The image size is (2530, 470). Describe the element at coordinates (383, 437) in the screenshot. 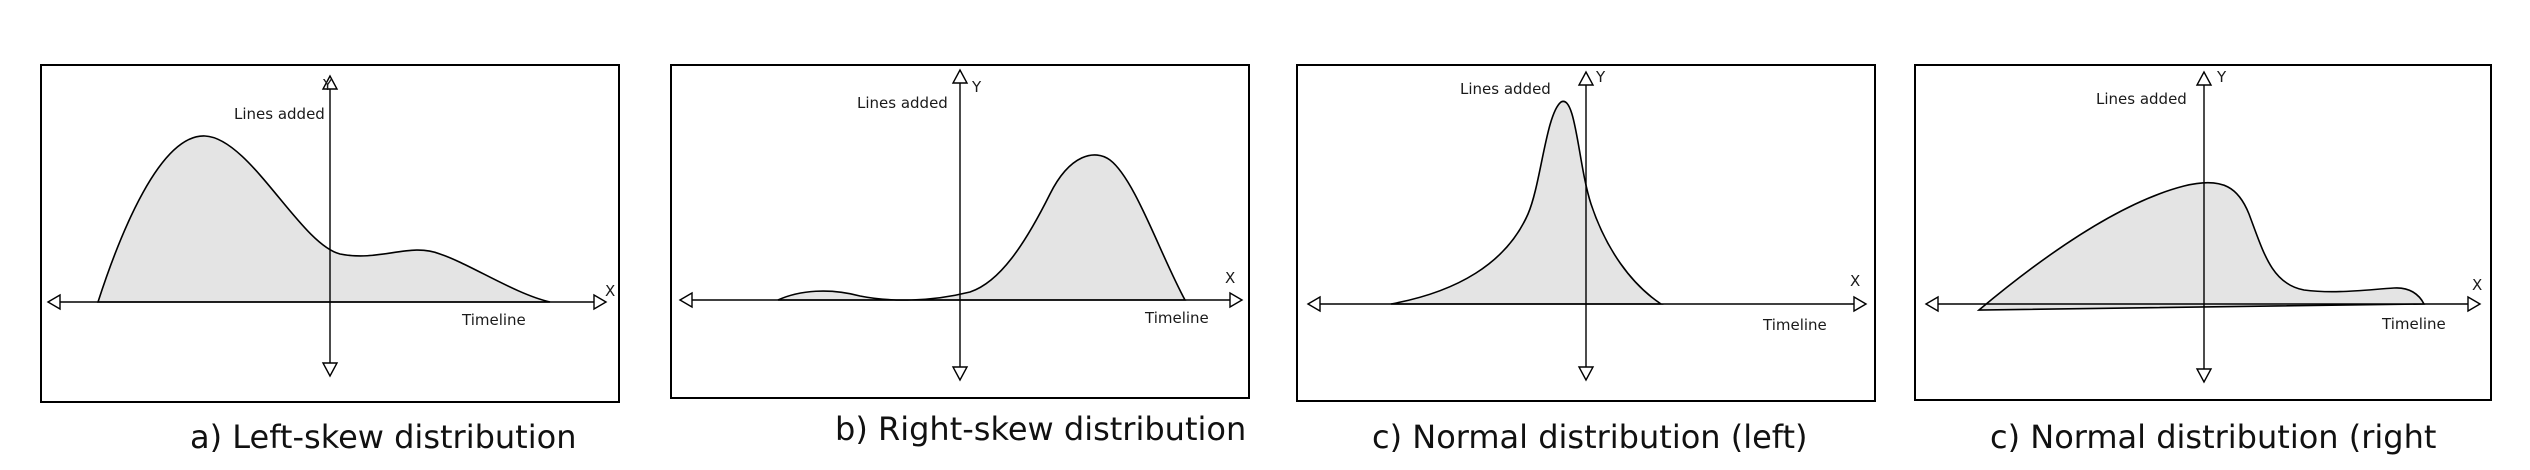

I see `caption-left-skew: a) Left-skew distribution` at that location.